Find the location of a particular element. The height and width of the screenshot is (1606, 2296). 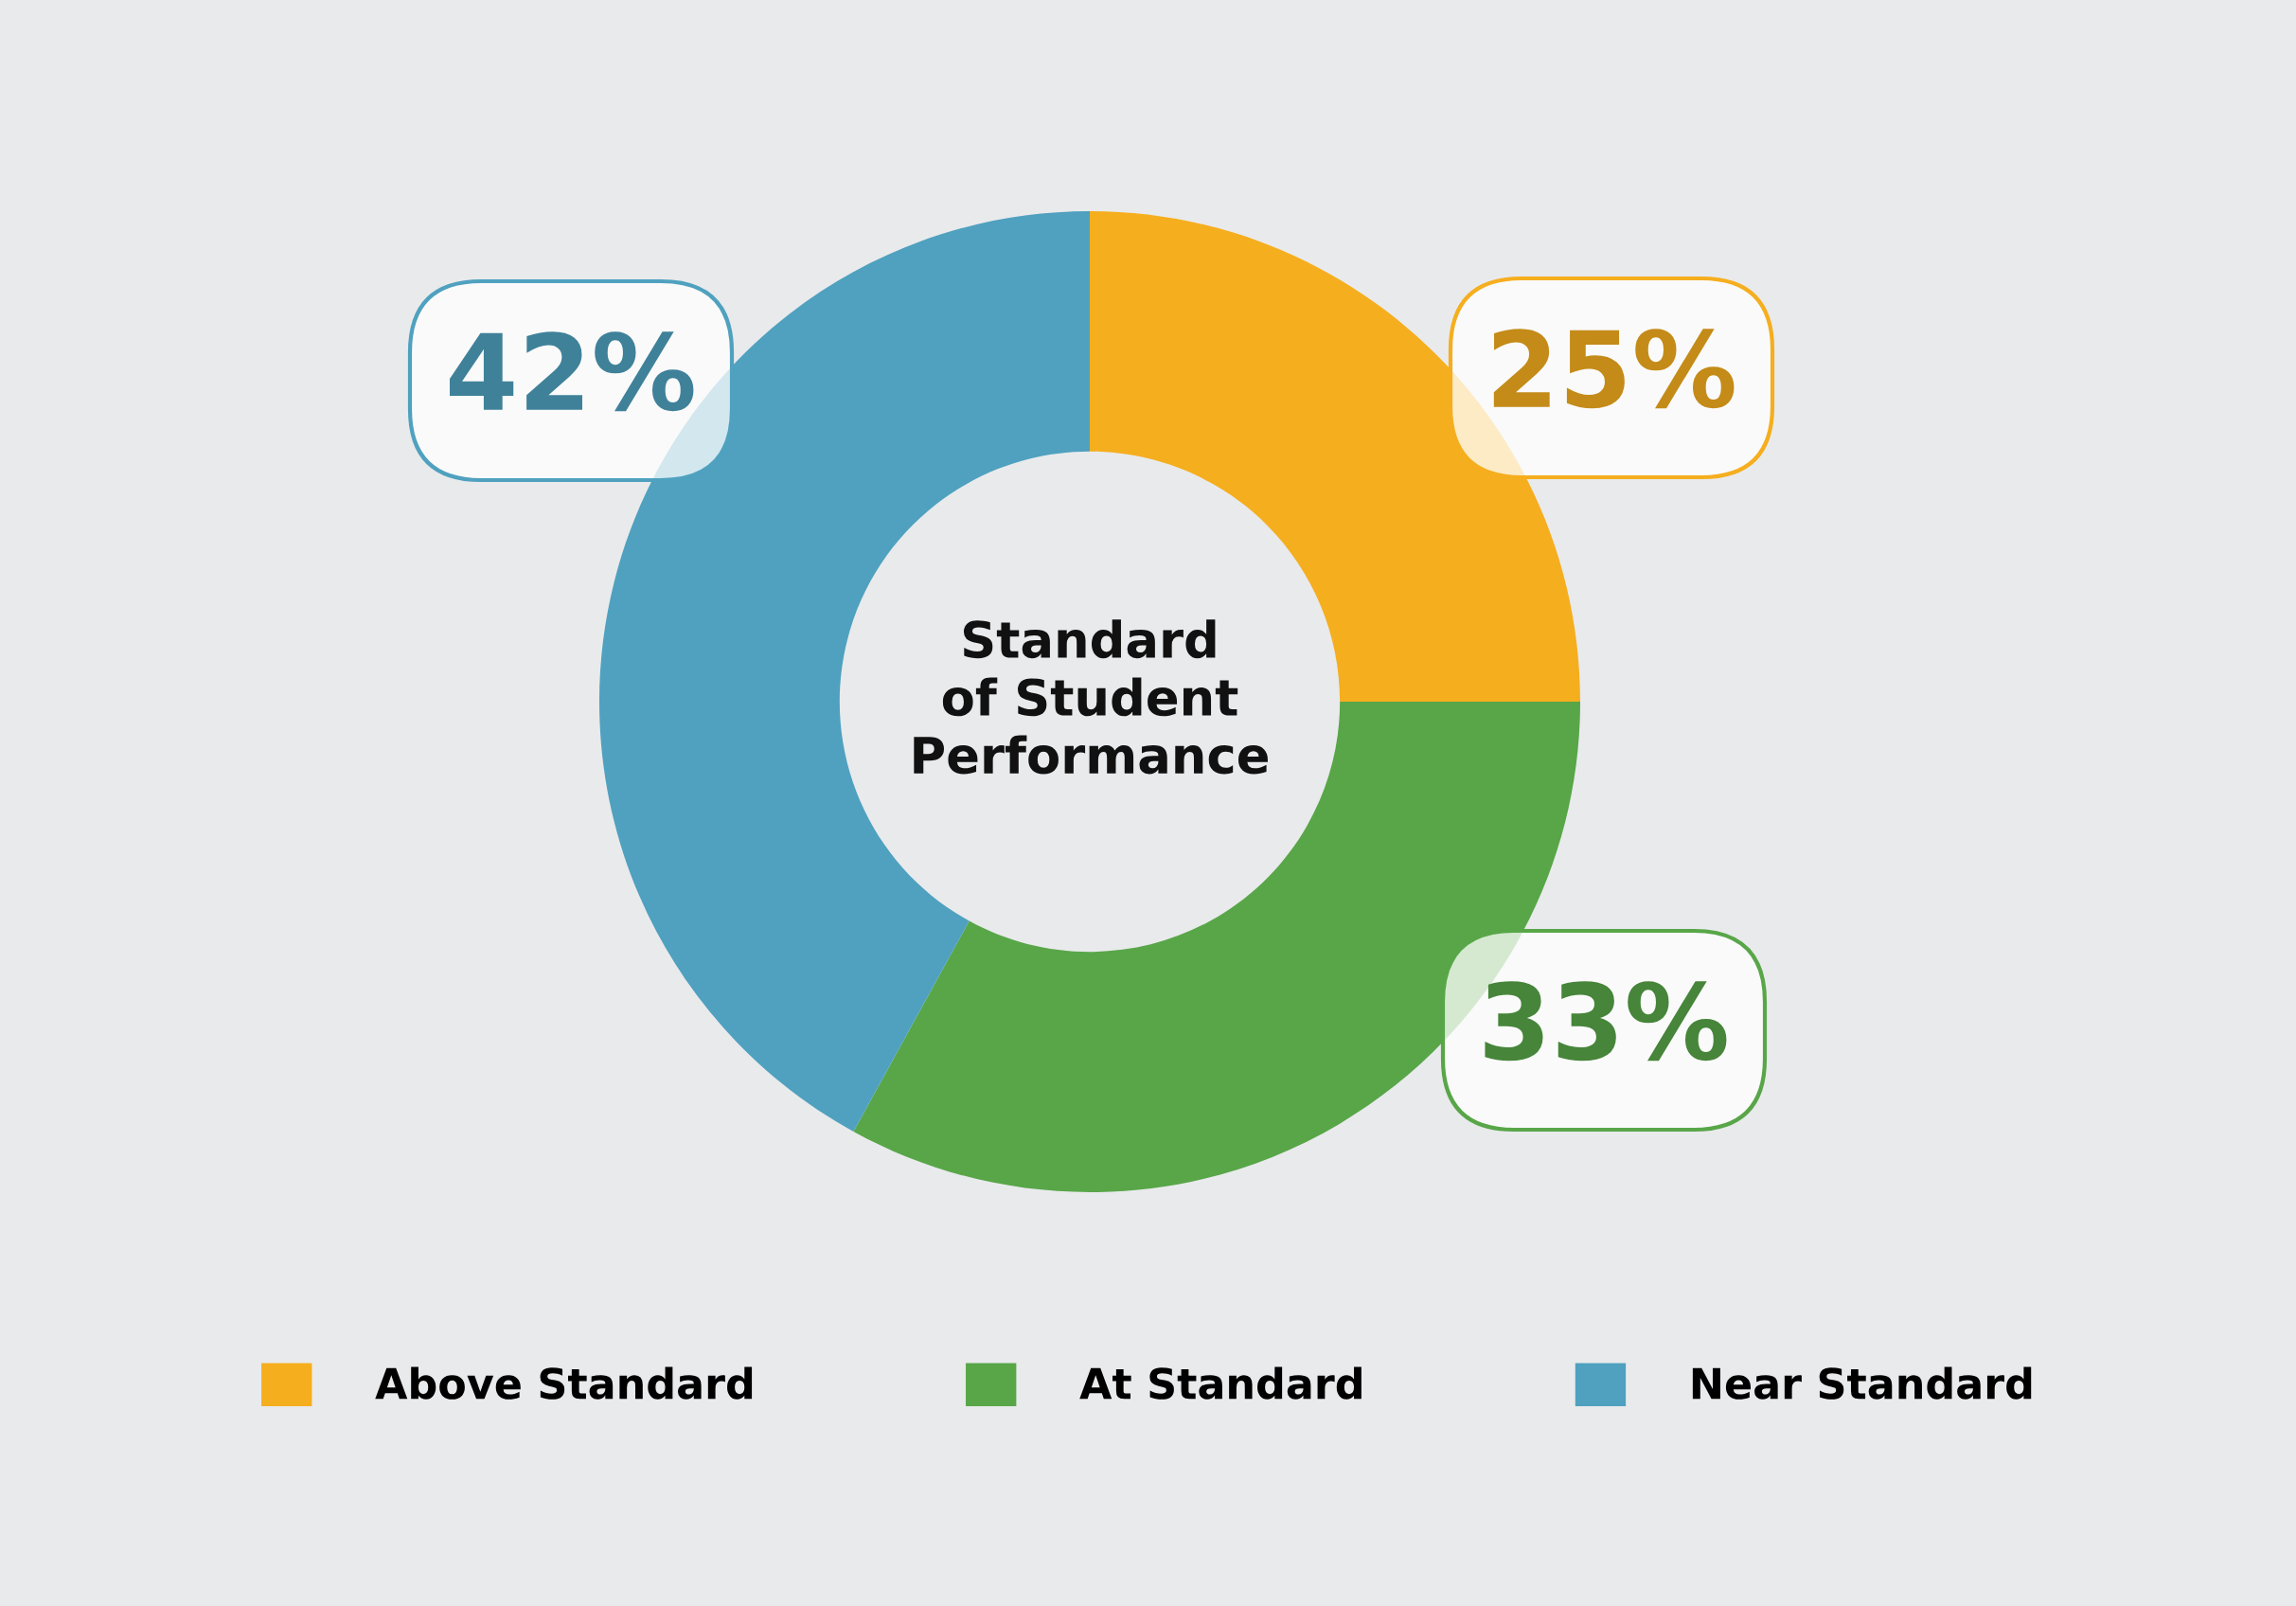

text: Standard of Student Performance is located at coordinates (1091, 697).